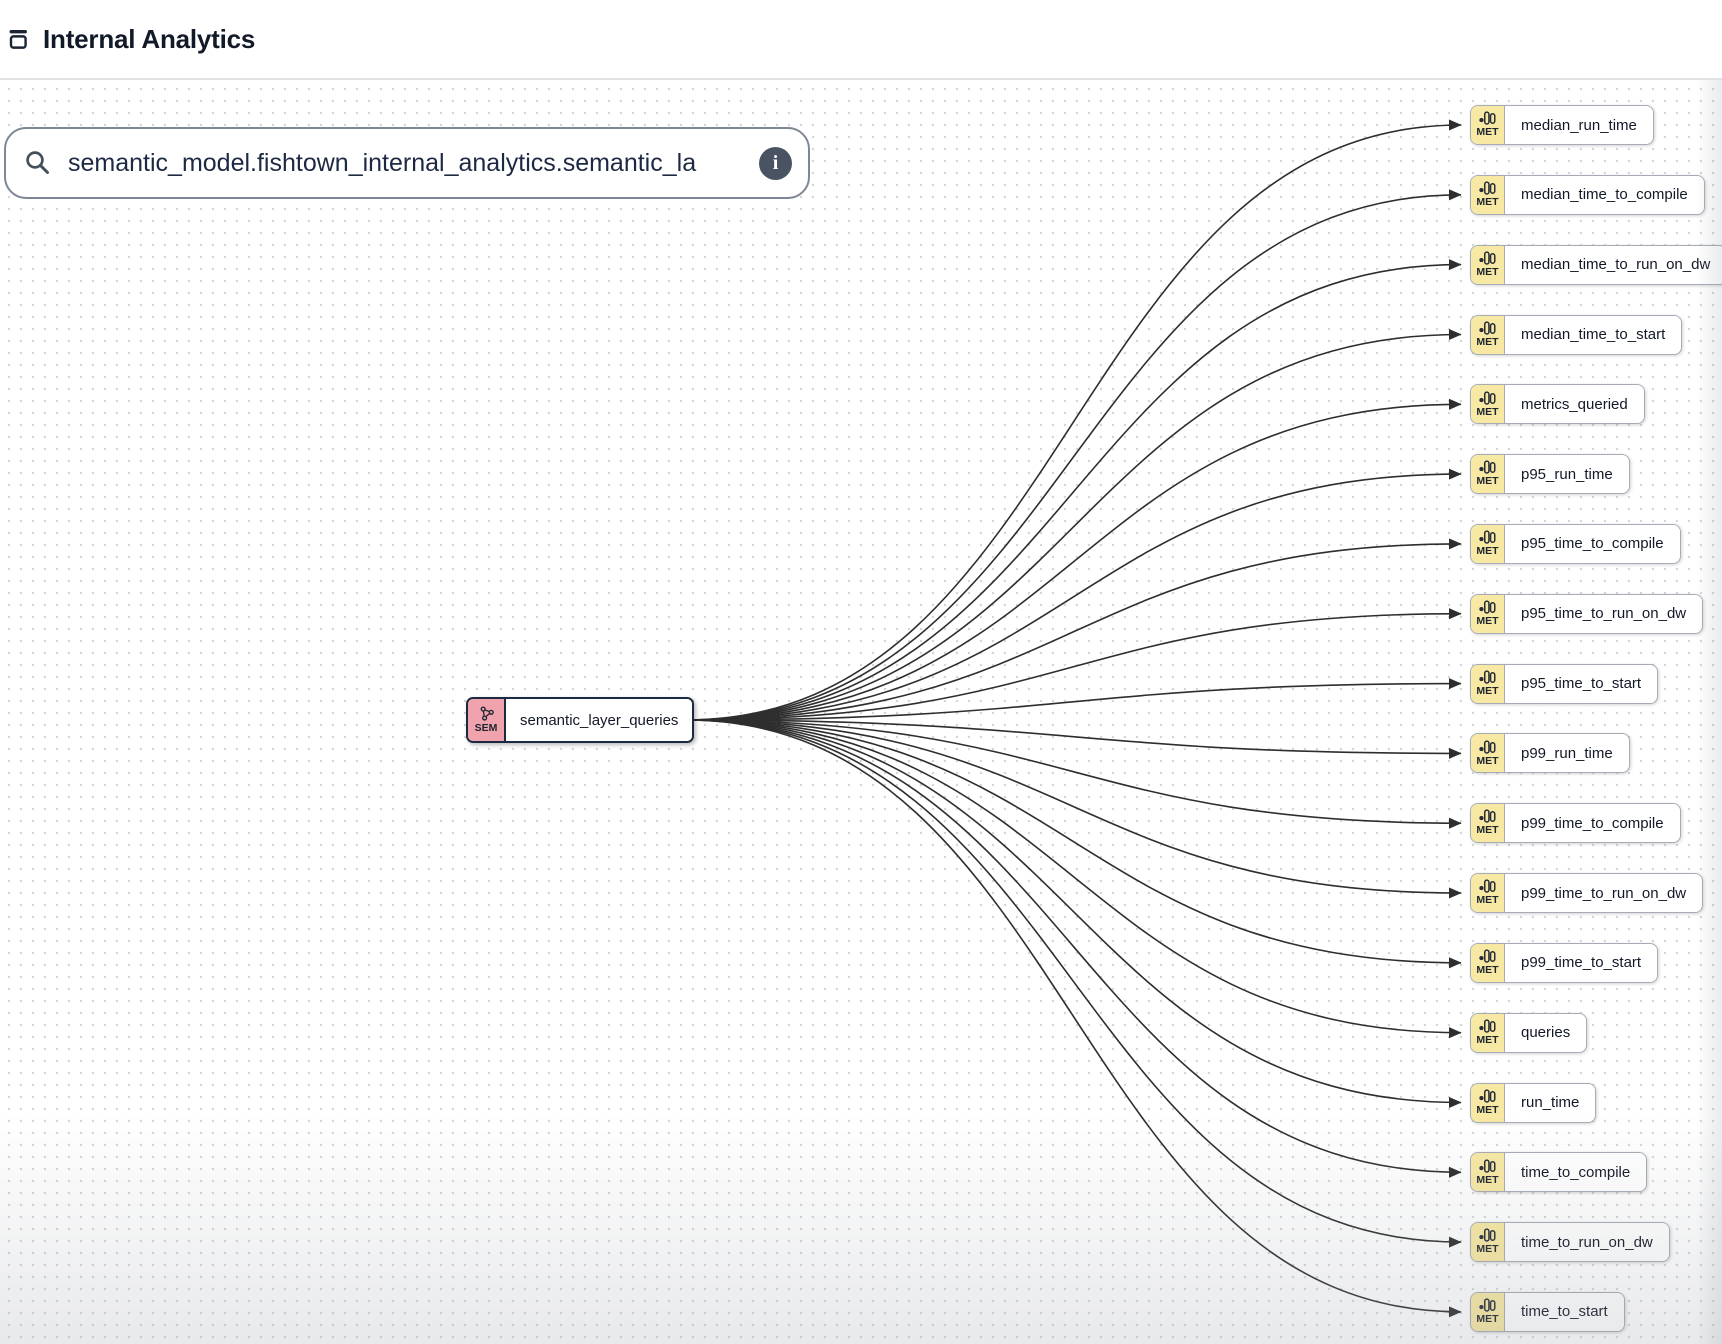 The width and height of the screenshot is (1722, 1344). I want to click on metric-name: queries, so click(1546, 1032).